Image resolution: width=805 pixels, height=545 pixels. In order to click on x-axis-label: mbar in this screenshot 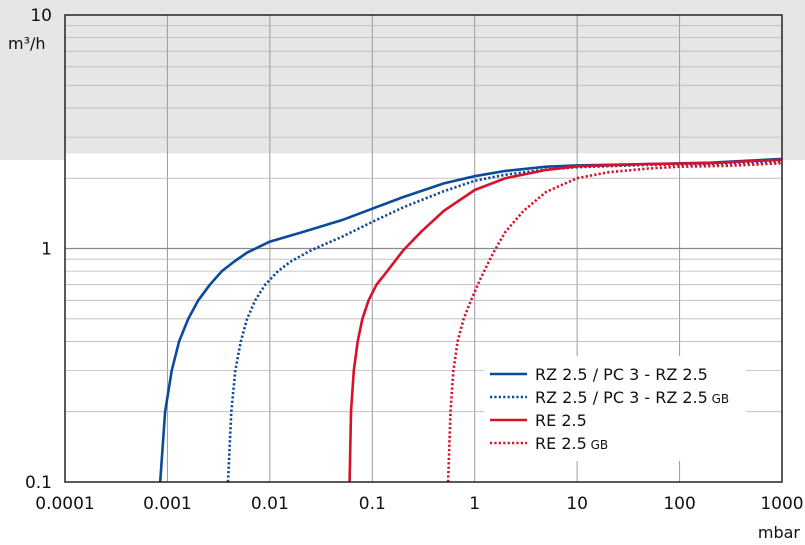, I will do `click(779, 532)`.